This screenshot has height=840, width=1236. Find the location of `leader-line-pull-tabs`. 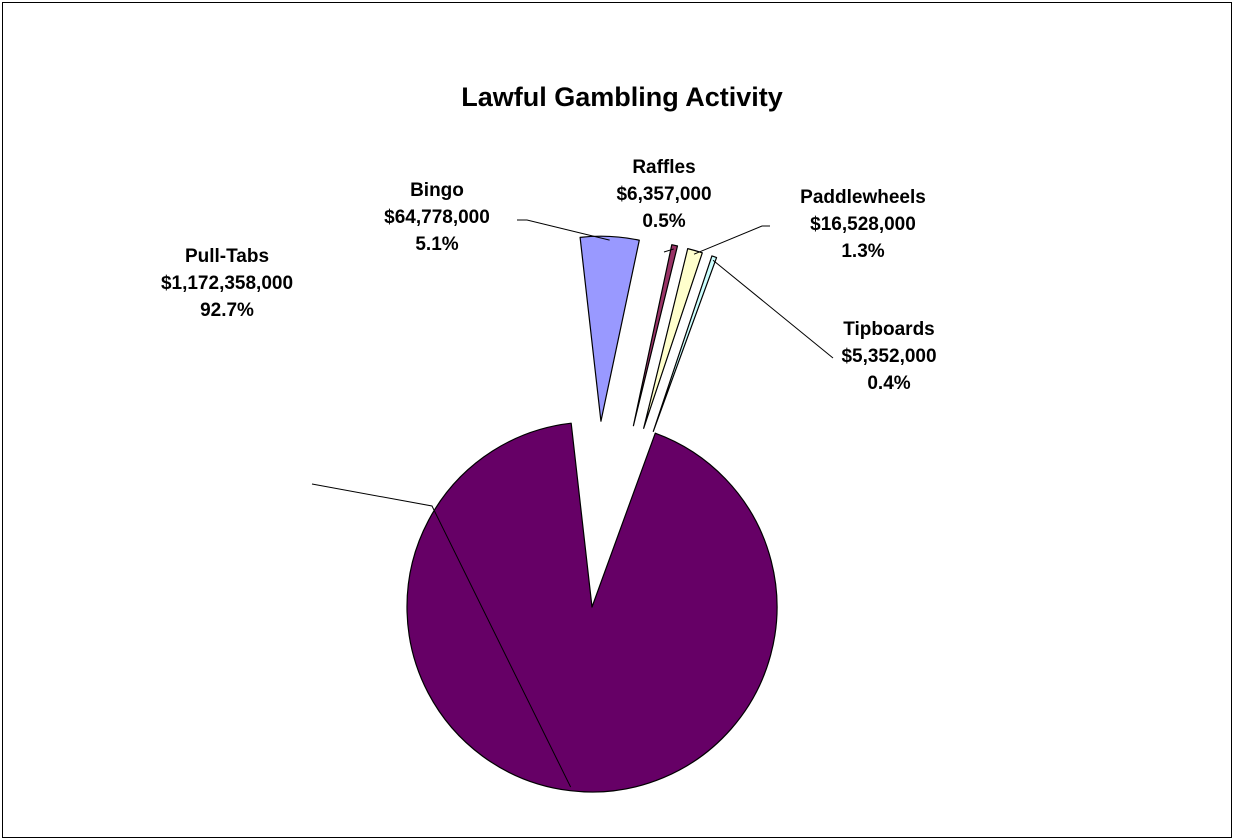

leader-line-pull-tabs is located at coordinates (441, 635).